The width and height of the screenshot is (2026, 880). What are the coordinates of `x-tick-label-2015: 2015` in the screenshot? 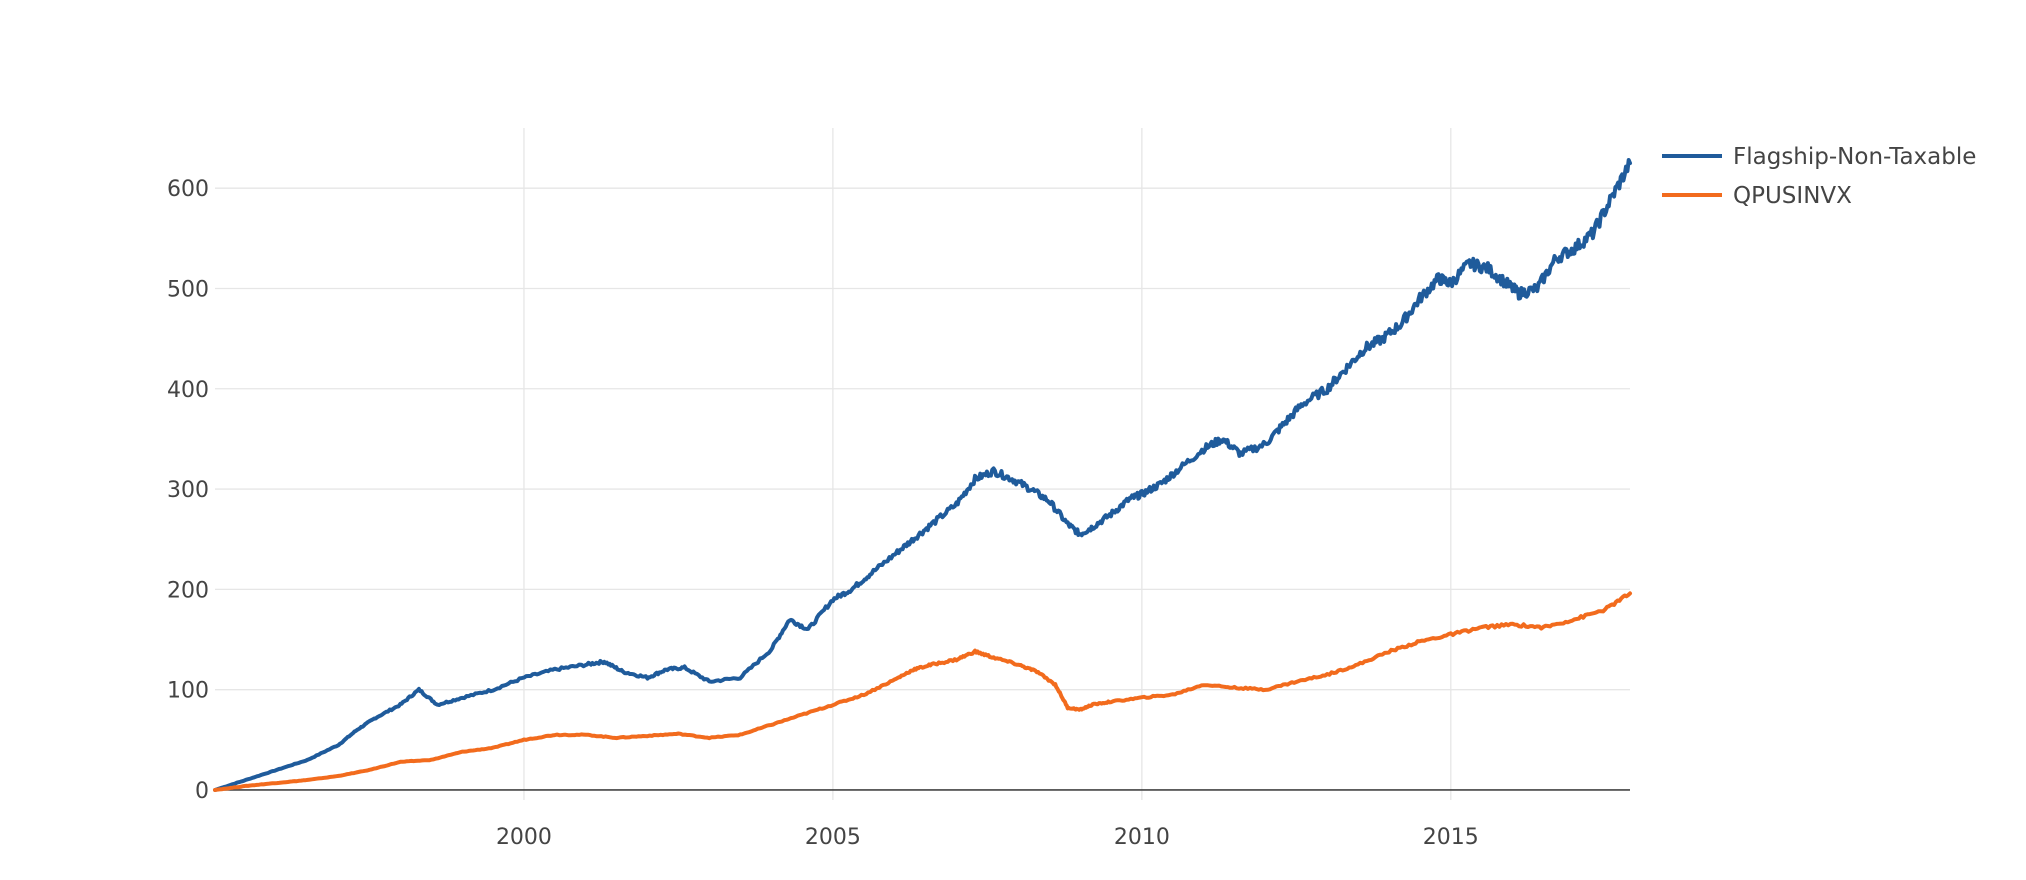 It's located at (1451, 837).